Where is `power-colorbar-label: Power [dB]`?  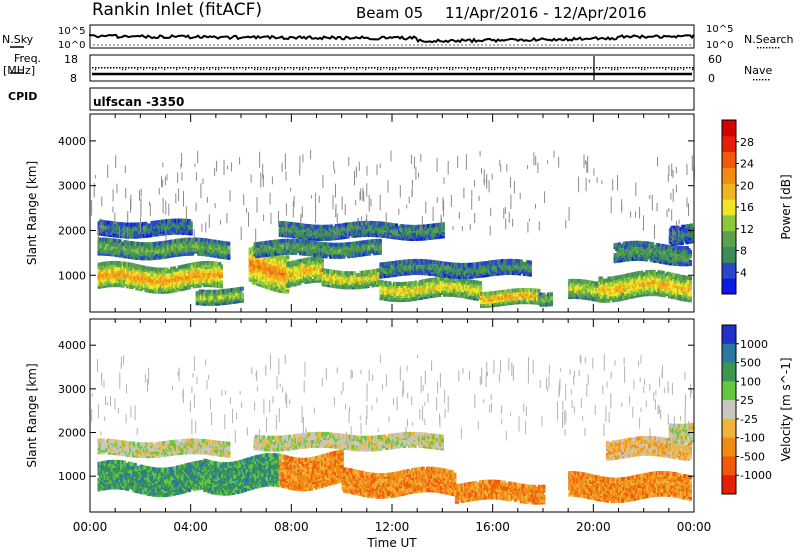 power-colorbar-label: Power [dB] is located at coordinates (786, 206).